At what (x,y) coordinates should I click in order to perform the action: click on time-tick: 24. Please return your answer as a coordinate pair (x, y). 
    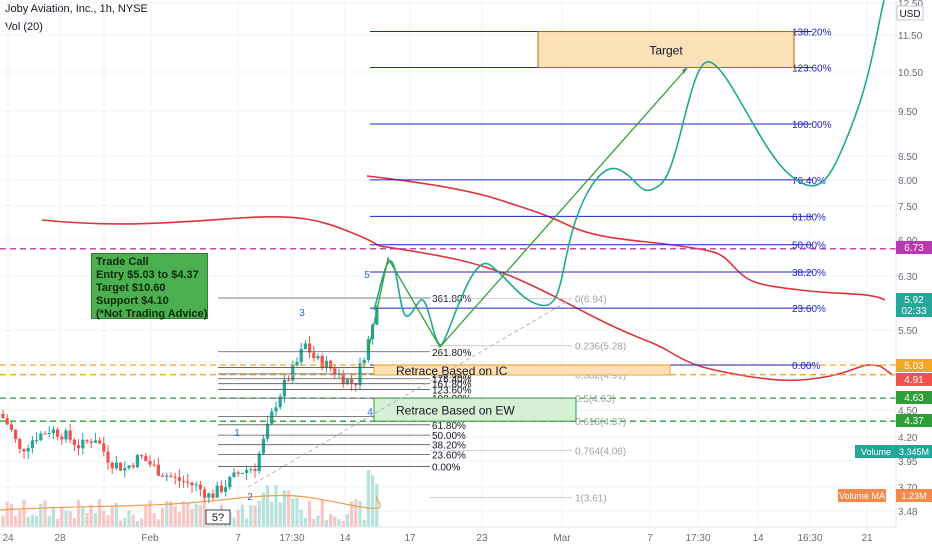
    Looking at the image, I should click on (8, 538).